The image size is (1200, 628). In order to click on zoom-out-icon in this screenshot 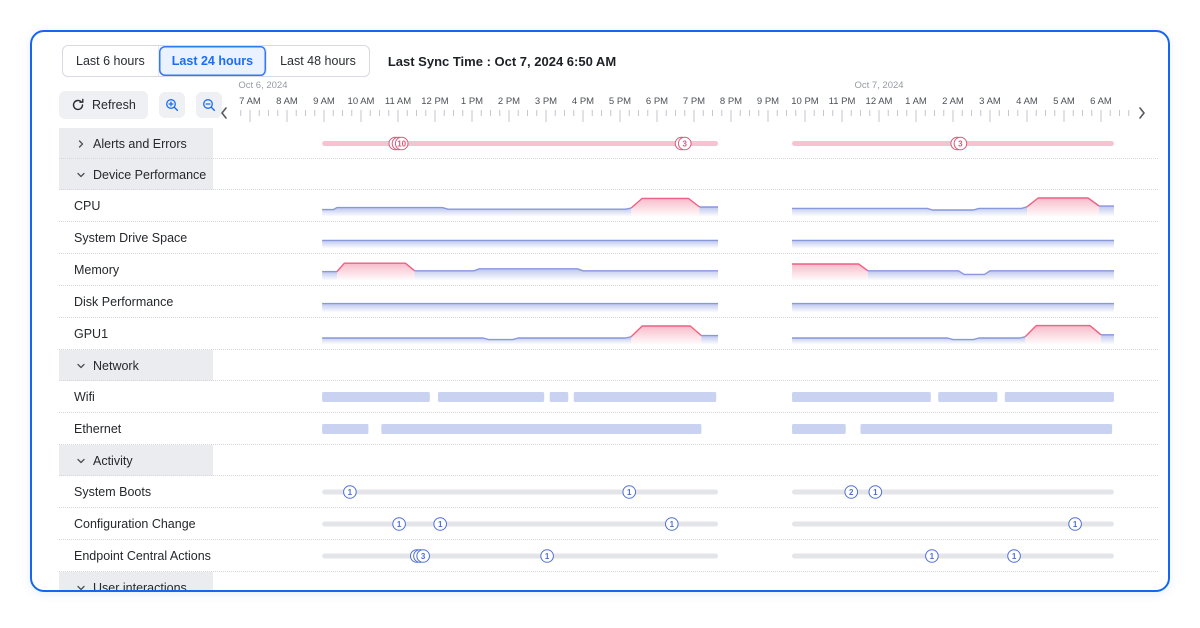, I will do `click(208, 105)`.